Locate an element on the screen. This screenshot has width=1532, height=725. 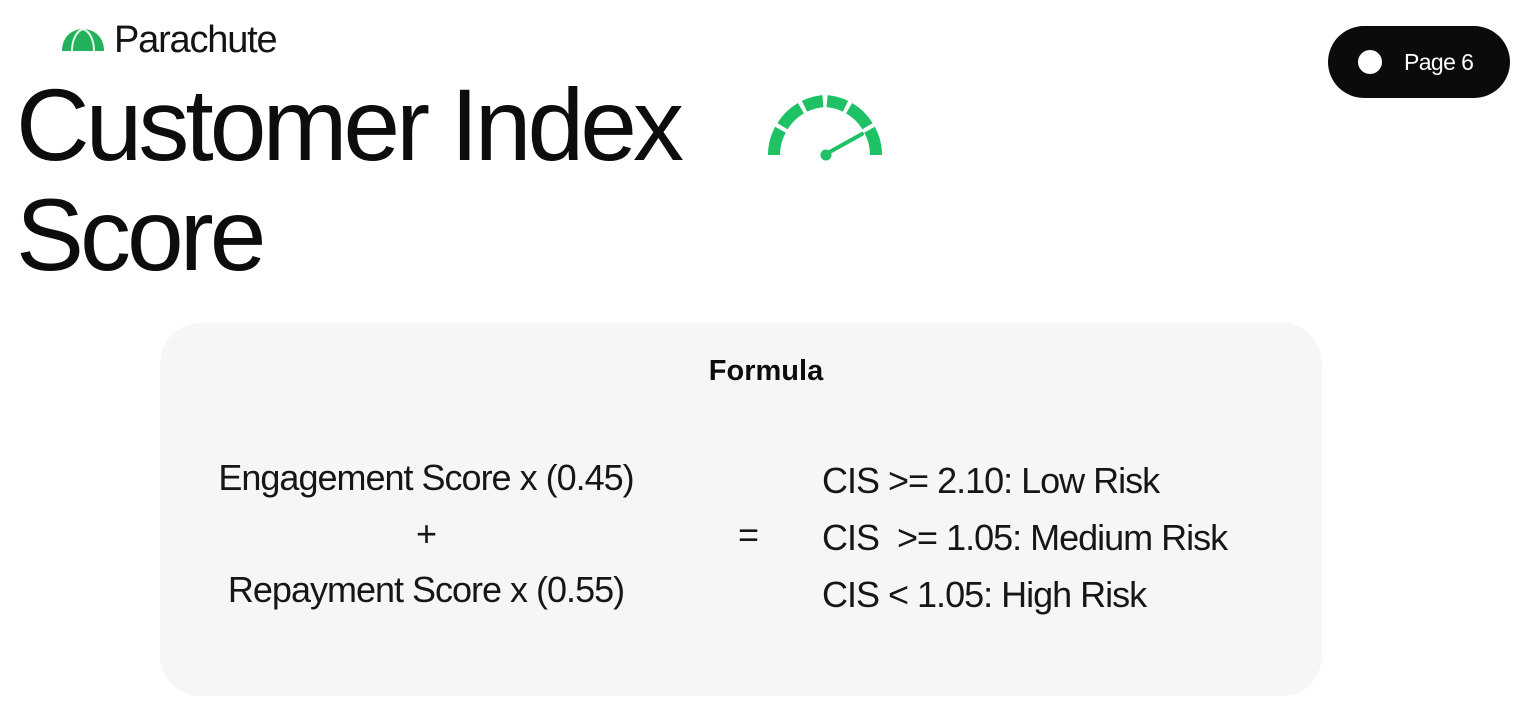
page-title-line-1: Customer Index is located at coordinates (350, 125).